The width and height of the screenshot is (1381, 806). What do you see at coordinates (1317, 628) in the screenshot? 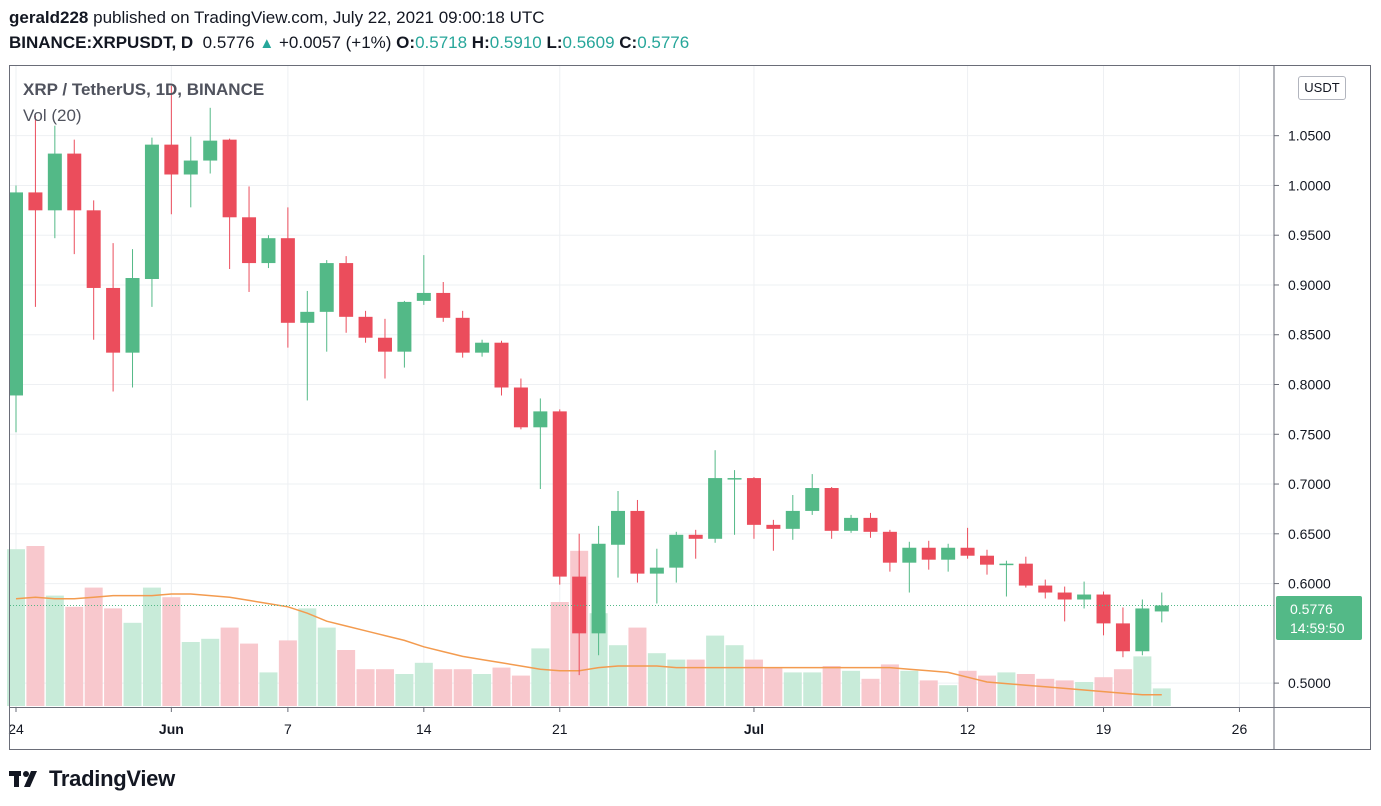
I see `price-tag-countdown: 14:59:50` at bounding box center [1317, 628].